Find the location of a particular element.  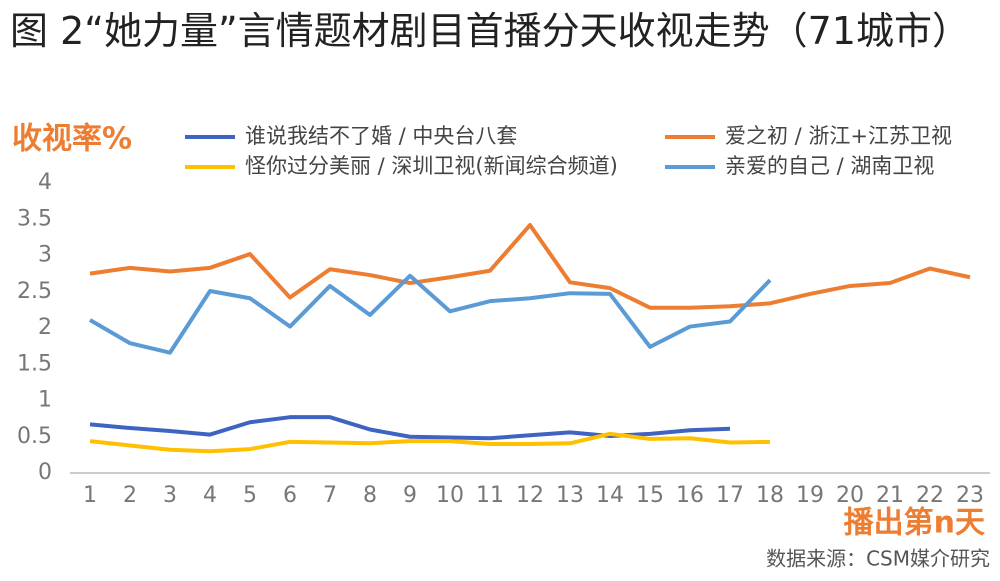

x-tick-label: 7 is located at coordinates (330, 495).